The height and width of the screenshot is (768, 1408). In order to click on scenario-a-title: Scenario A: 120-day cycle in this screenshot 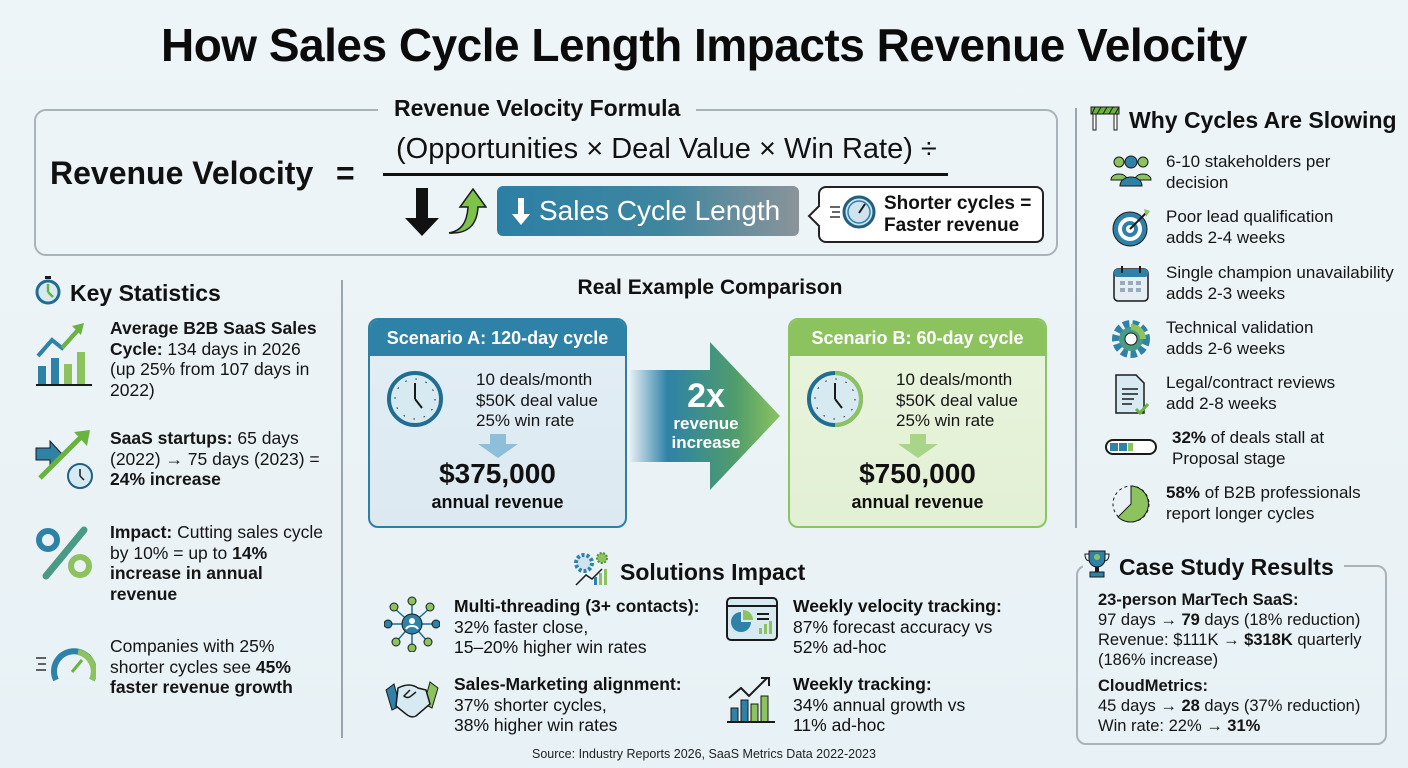, I will do `click(497, 338)`.